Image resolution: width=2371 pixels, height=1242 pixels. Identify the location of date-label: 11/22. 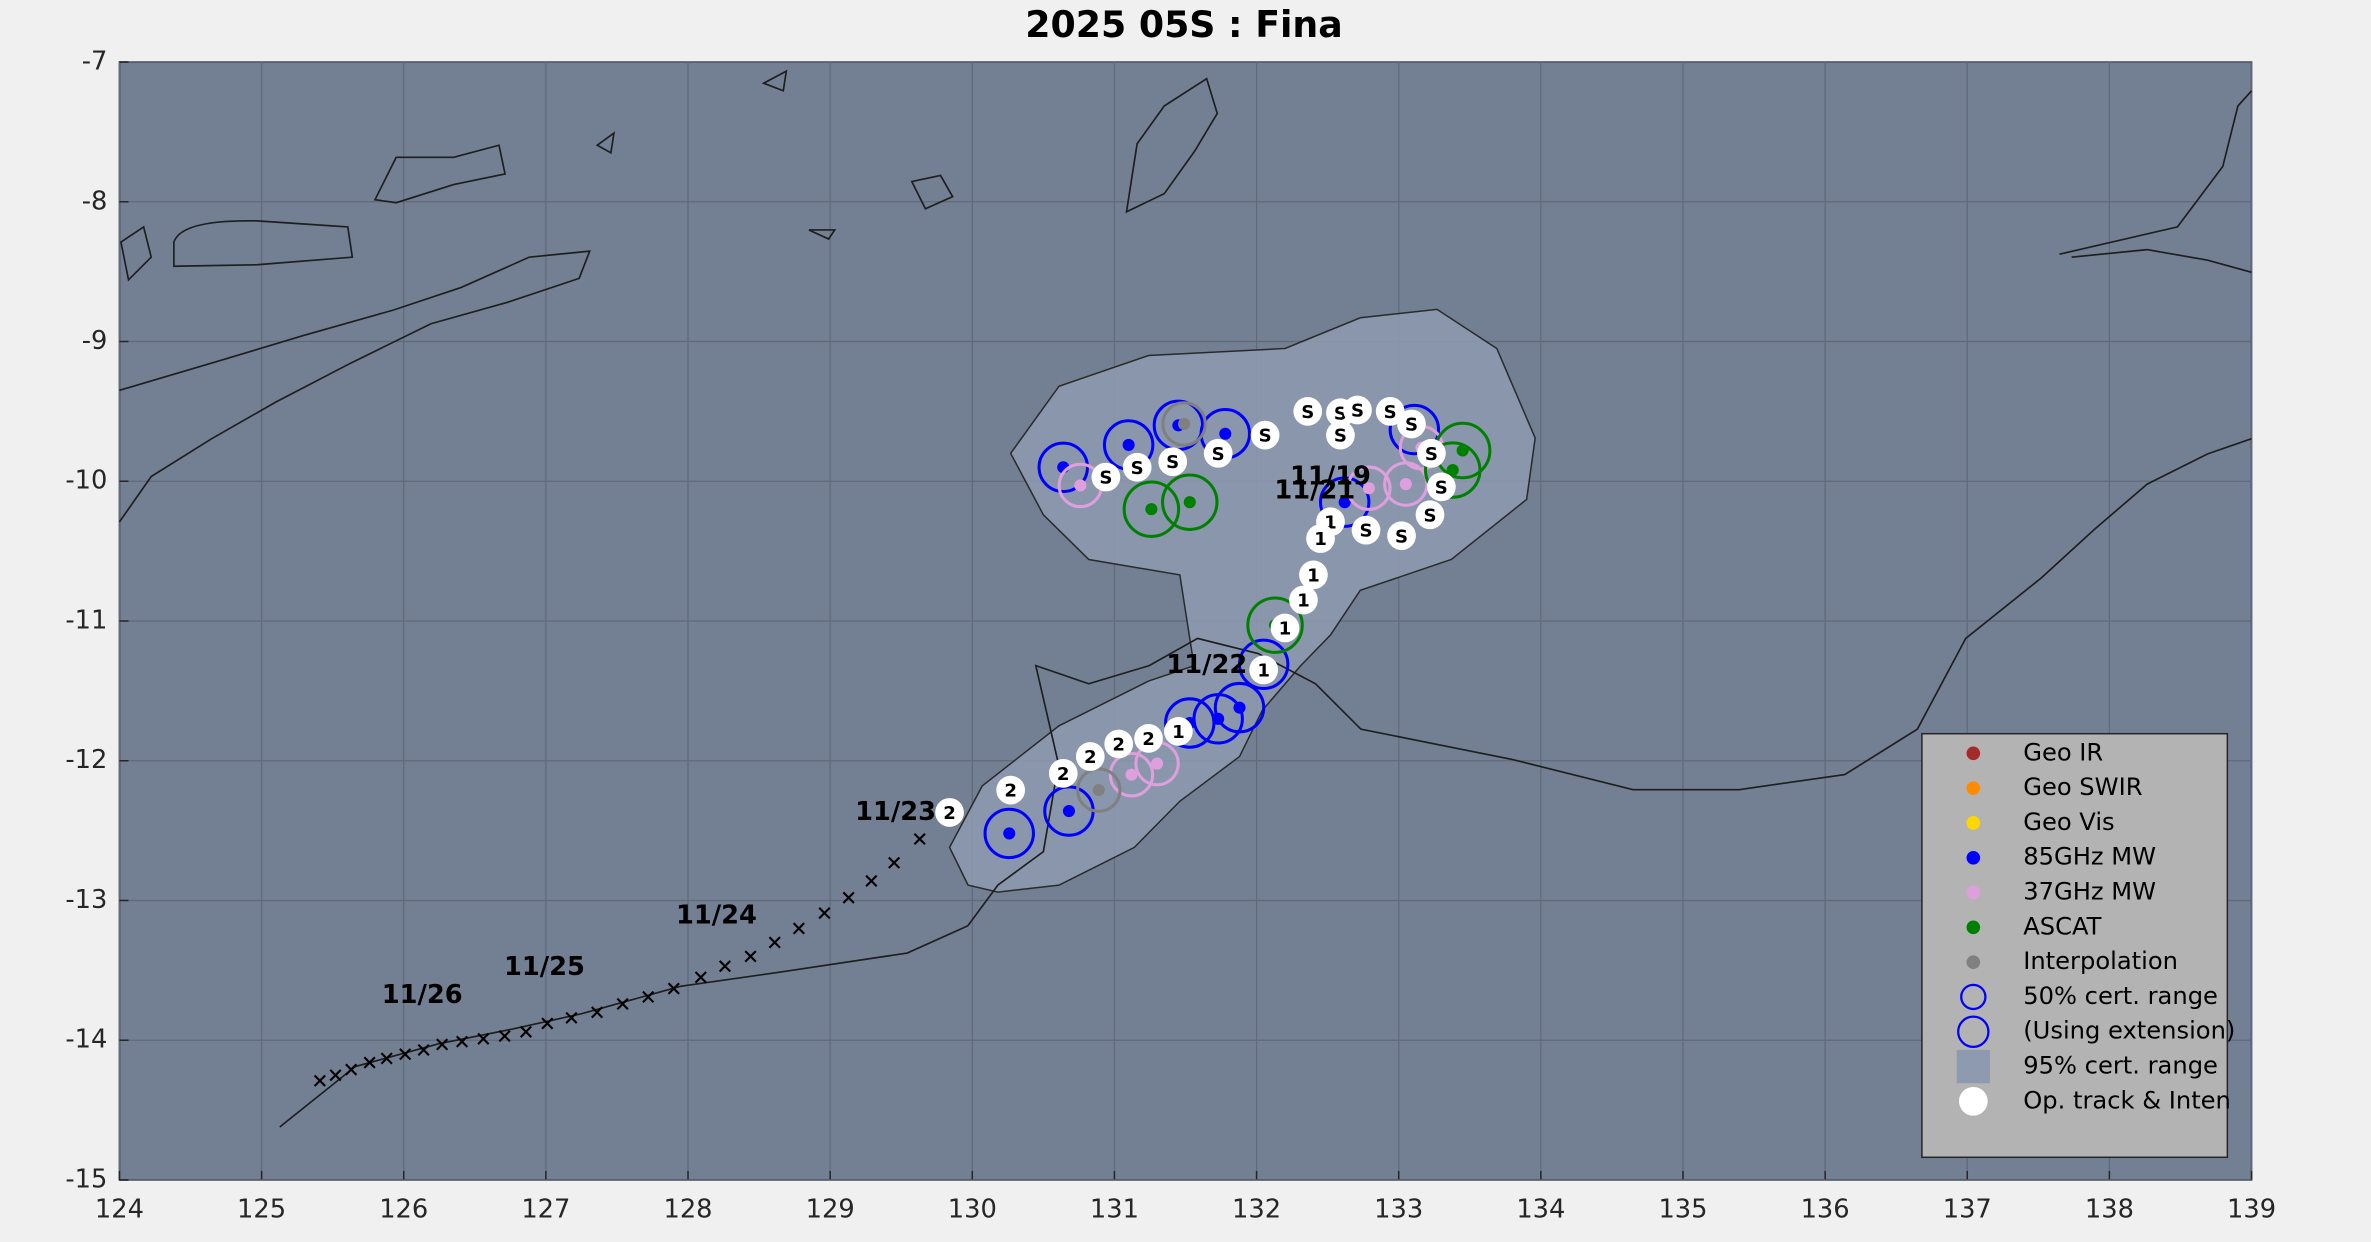
(1206, 665).